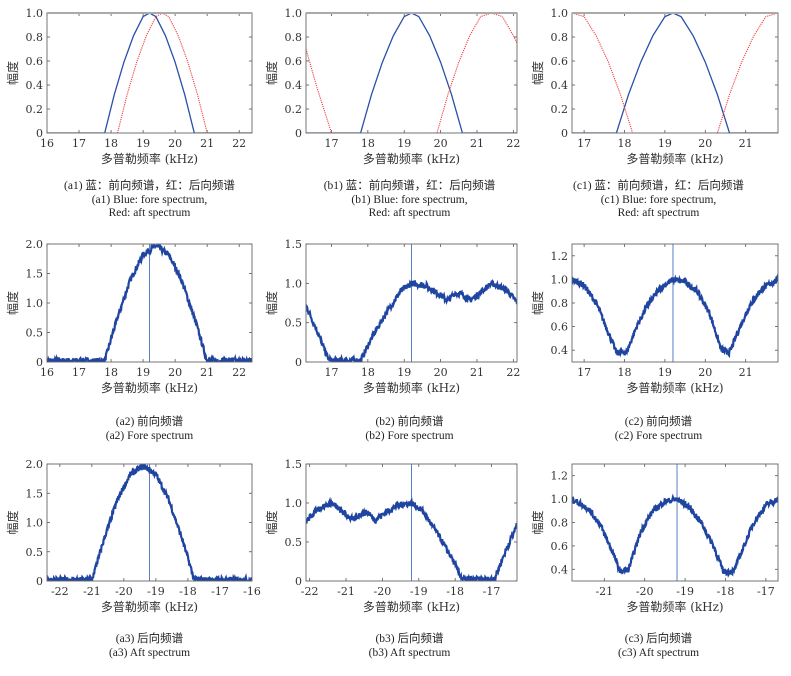  Describe the element at coordinates (149, 639) in the screenshot. I see `caption-line: (a3) 后向频谱` at that location.